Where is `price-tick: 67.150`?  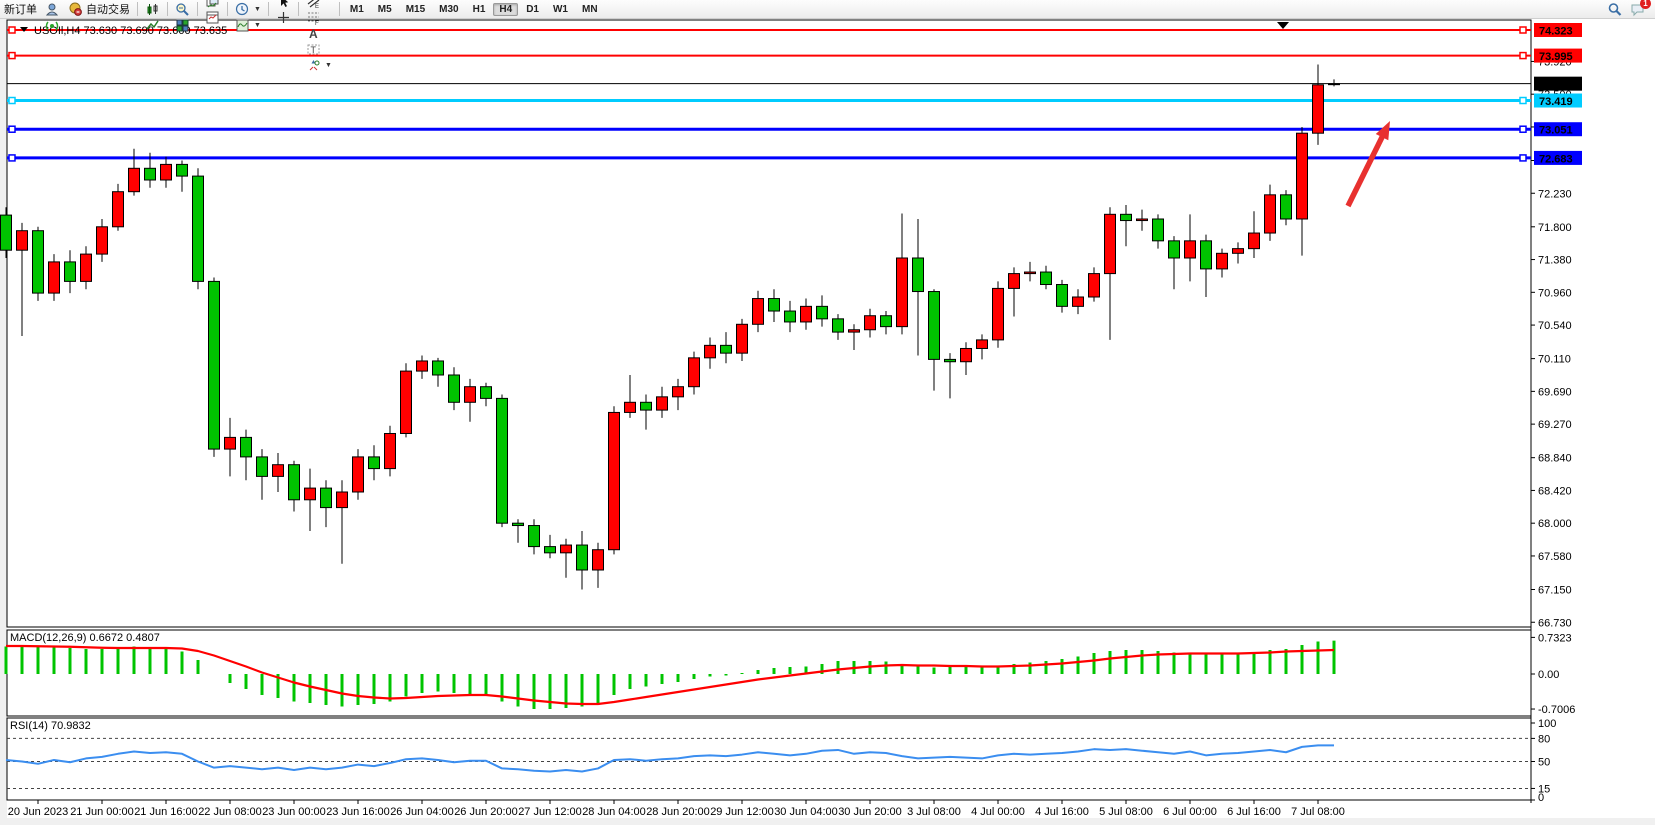
price-tick: 67.150 is located at coordinates (1555, 590).